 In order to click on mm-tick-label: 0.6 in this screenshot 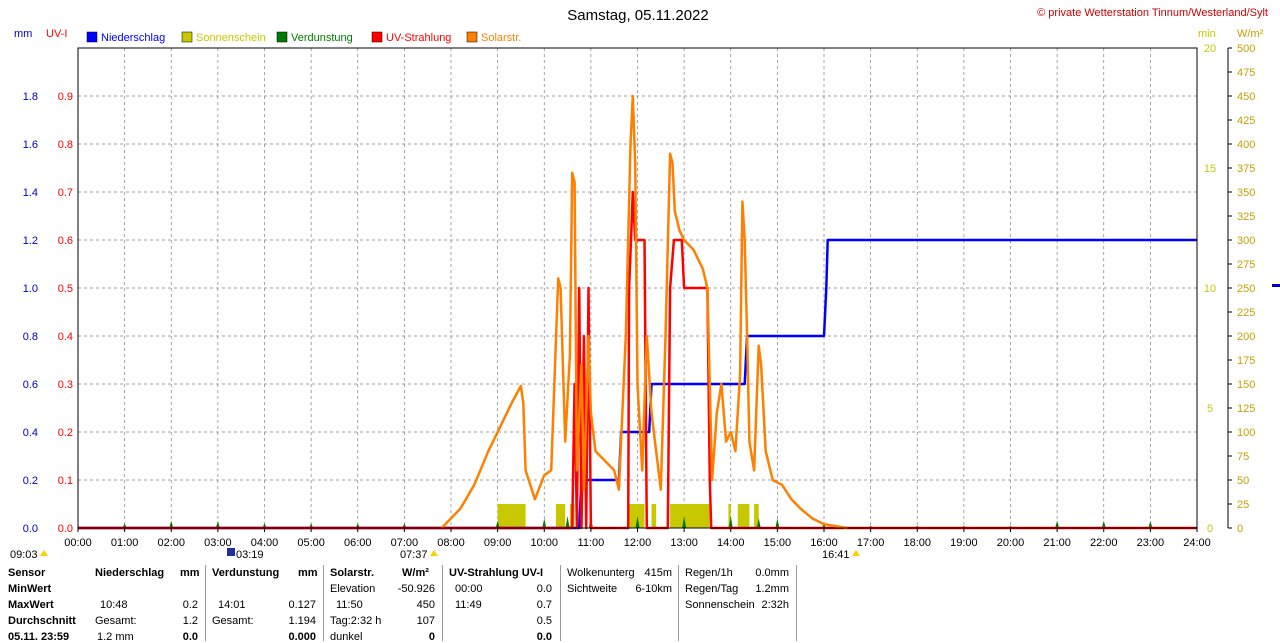, I will do `click(30, 385)`.